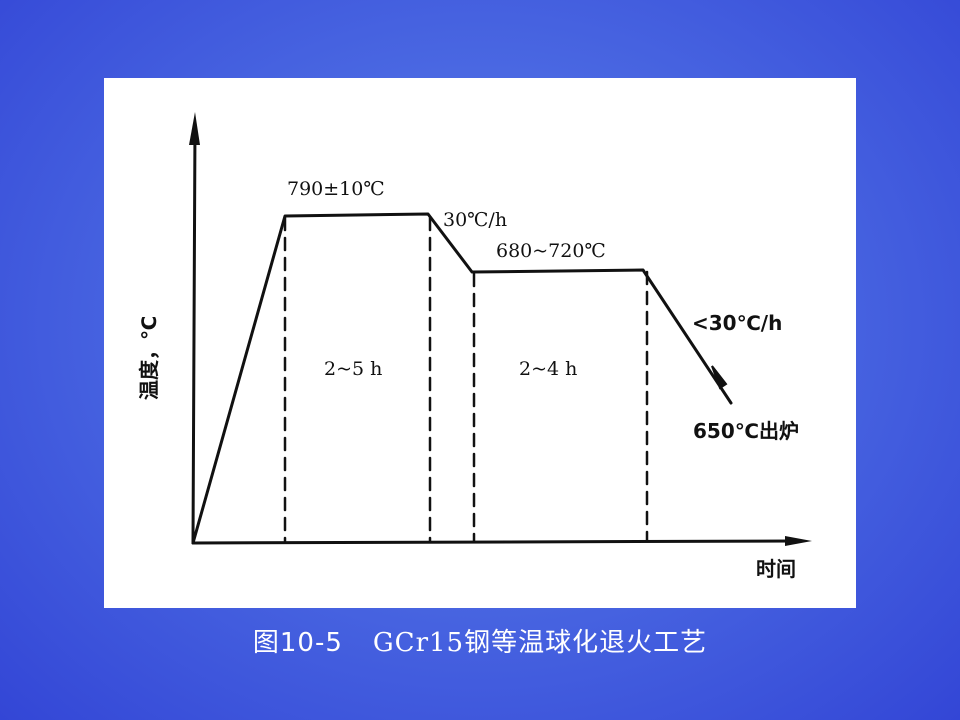 The image size is (960, 720). What do you see at coordinates (149, 358) in the screenshot?
I see `y-axis-label: 温度，℃` at bounding box center [149, 358].